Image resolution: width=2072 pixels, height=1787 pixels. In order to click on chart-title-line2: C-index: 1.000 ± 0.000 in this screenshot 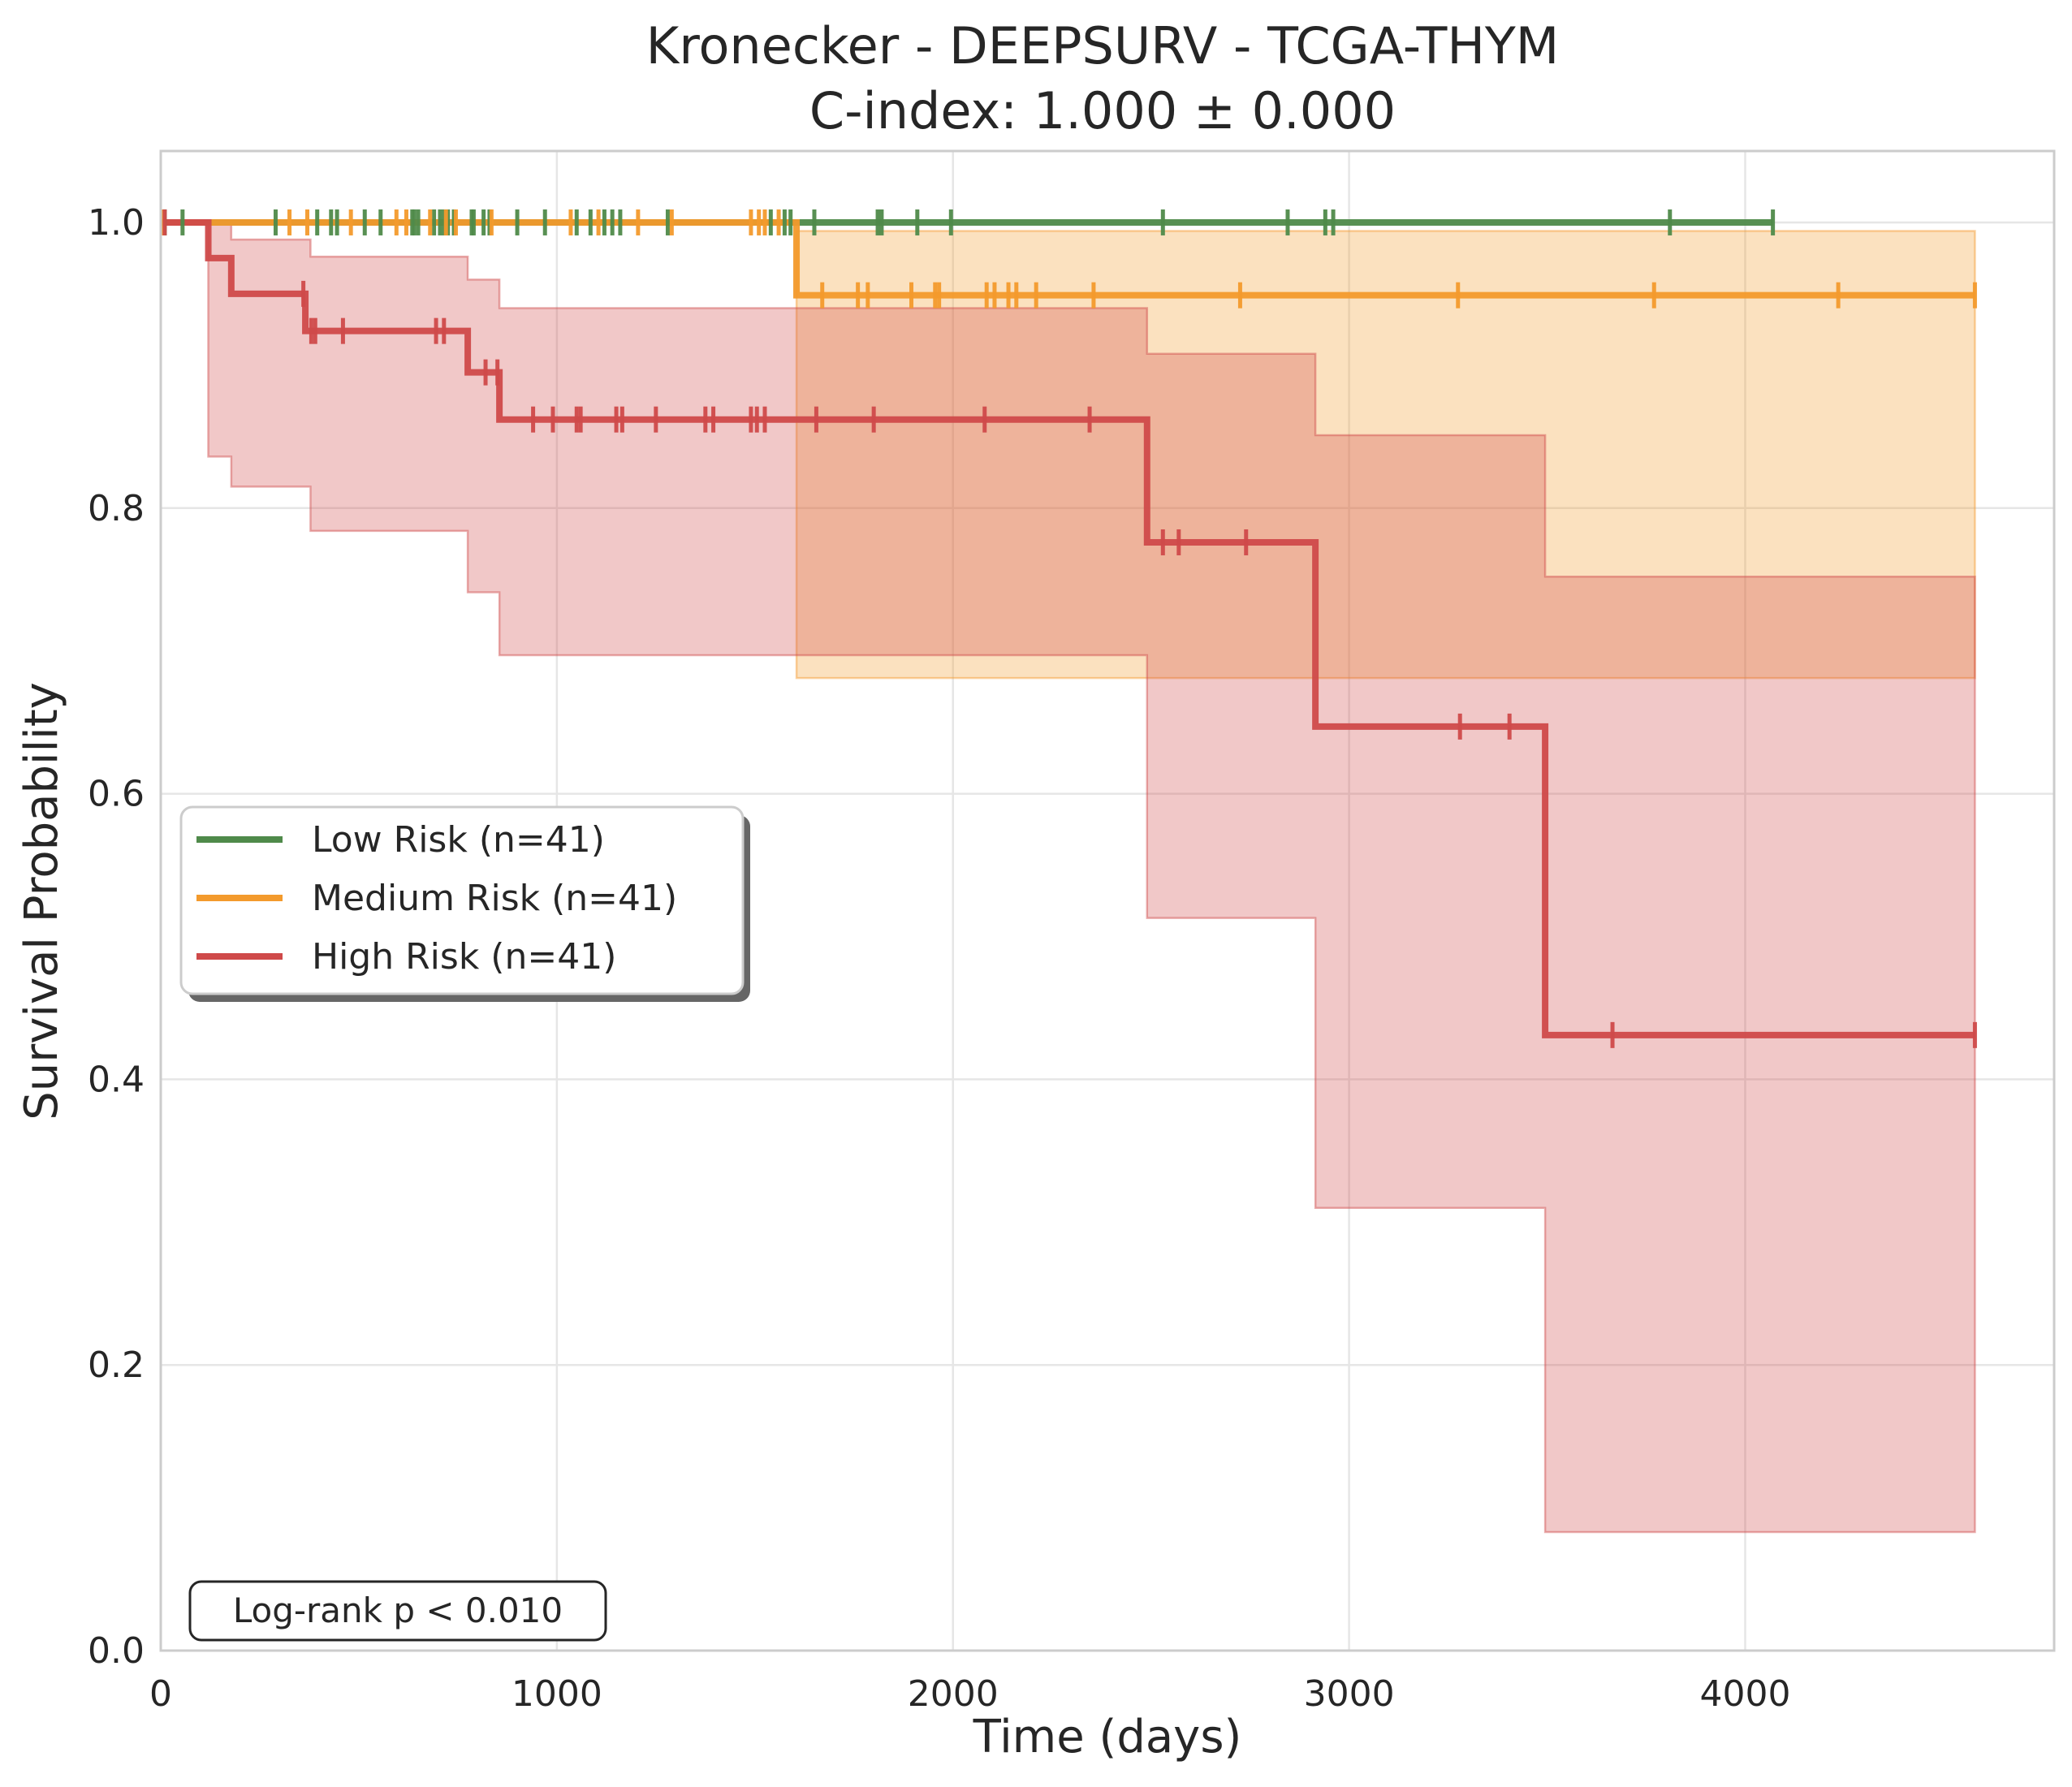, I will do `click(1102, 111)`.